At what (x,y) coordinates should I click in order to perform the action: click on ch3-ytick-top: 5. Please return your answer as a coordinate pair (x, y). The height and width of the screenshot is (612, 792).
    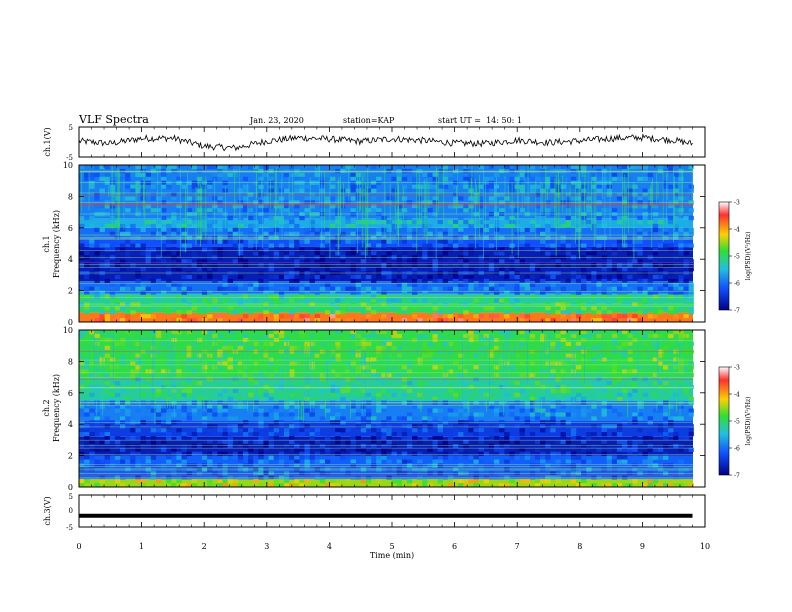
    Looking at the image, I should click on (71, 497).